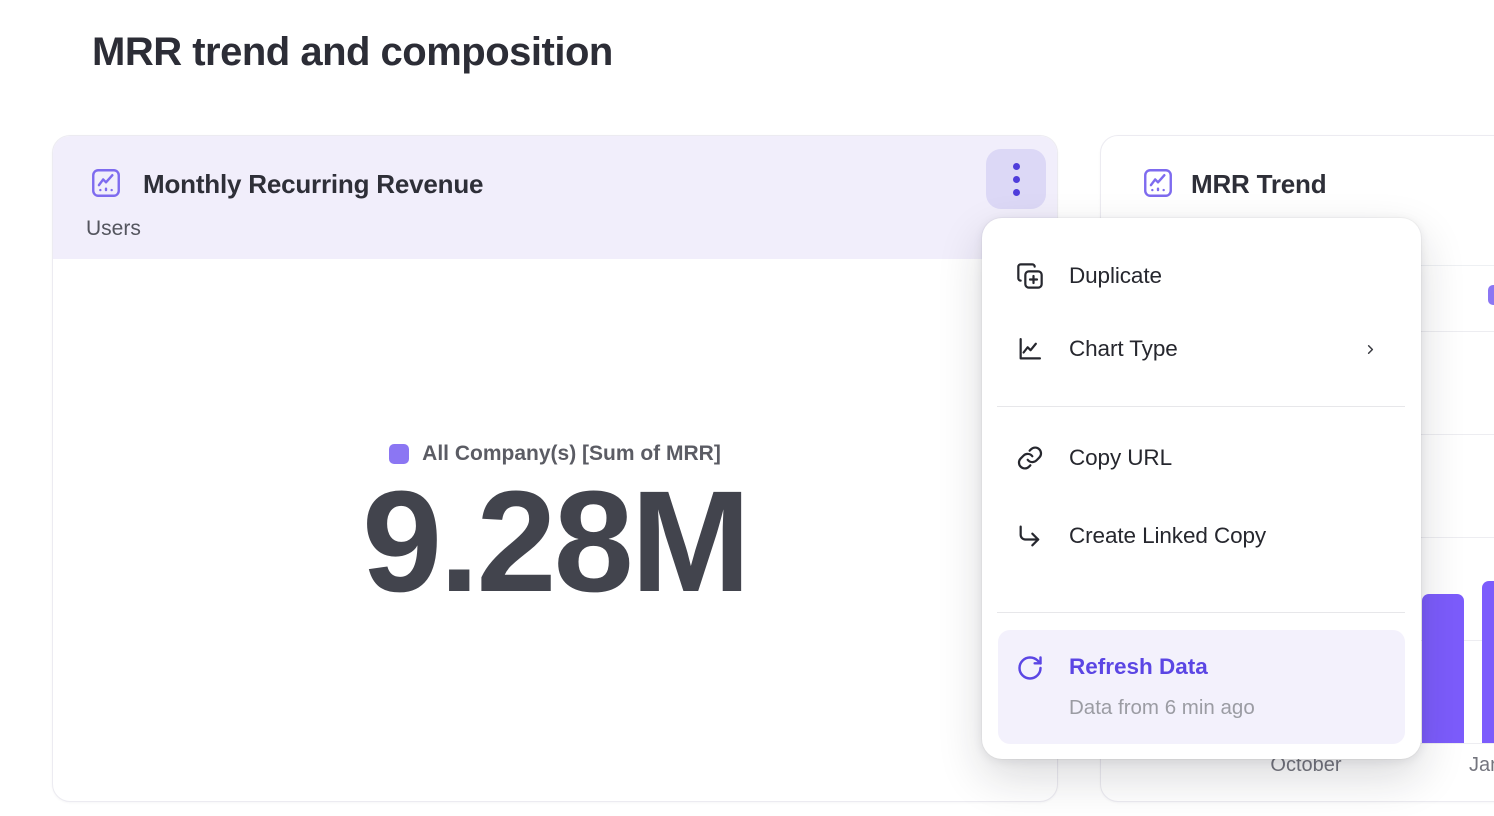 This screenshot has height=816, width=1494. What do you see at coordinates (1306, 765) in the screenshot?
I see `x-axis-label-october: October` at bounding box center [1306, 765].